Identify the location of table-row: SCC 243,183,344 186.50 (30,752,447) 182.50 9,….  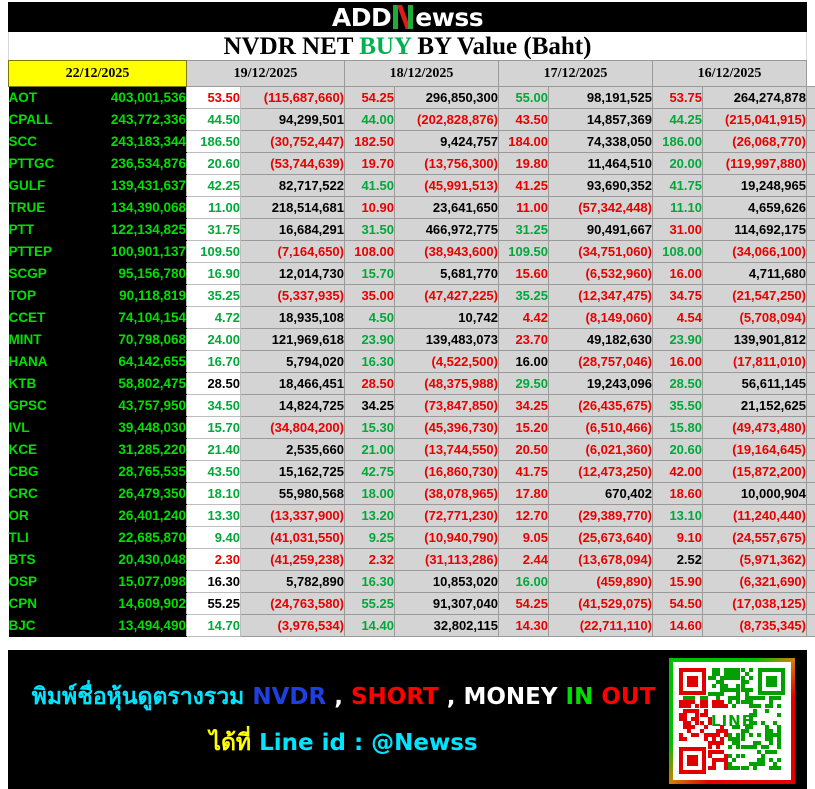
(411, 141).